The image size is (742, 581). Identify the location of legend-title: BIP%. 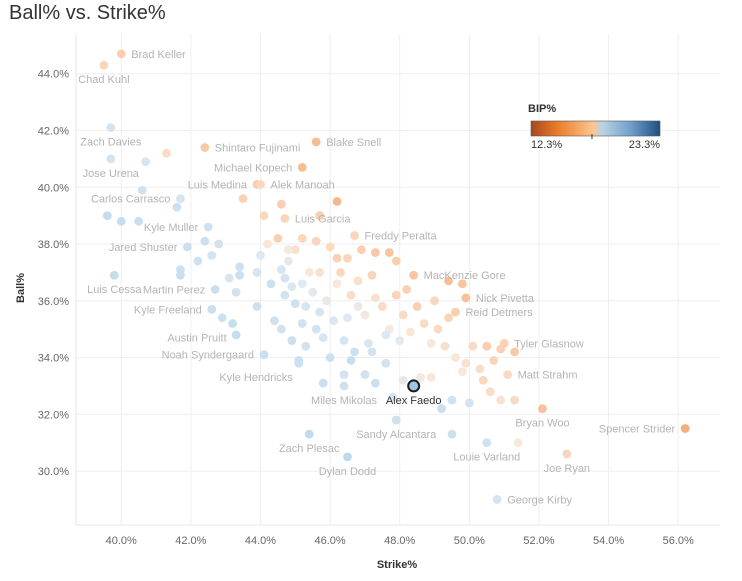
(542, 109).